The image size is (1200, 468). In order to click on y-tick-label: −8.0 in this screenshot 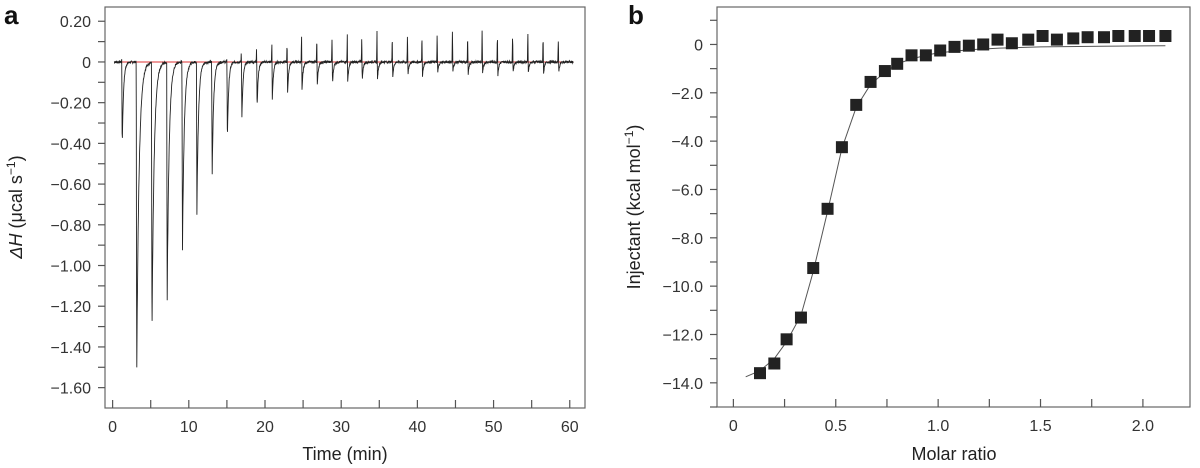, I will do `click(687, 239)`.